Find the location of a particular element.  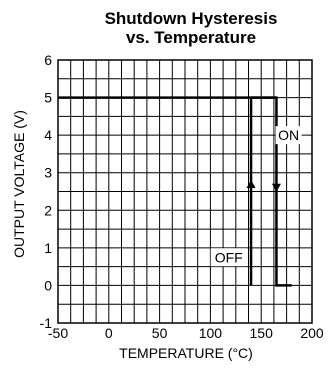

x-tick-label: 50 is located at coordinates (160, 333).